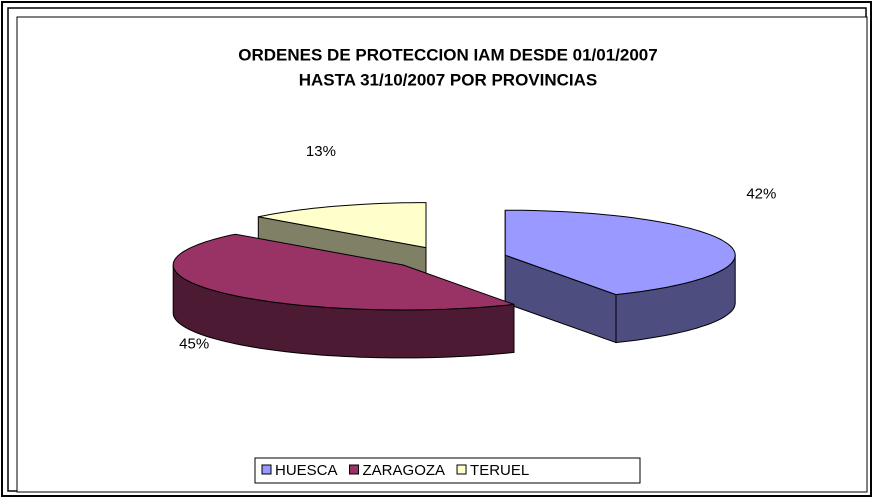 Image resolution: width=874 pixels, height=499 pixels. Describe the element at coordinates (321, 151) in the screenshot. I see `data-label: 13%` at that location.